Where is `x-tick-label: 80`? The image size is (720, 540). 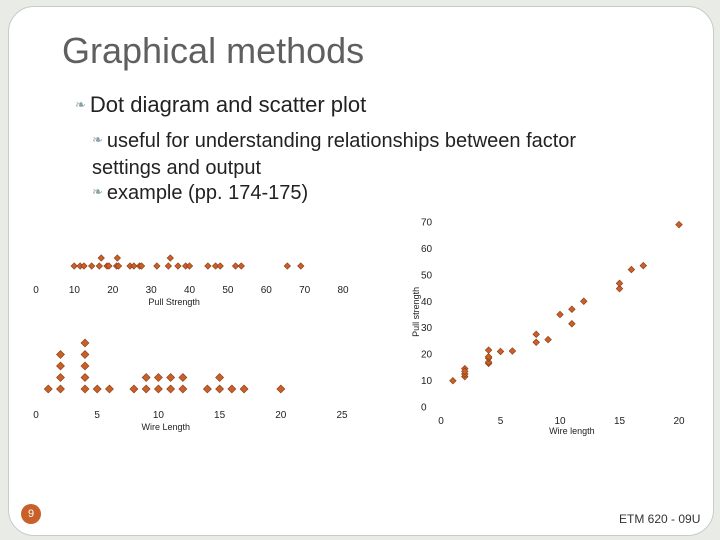 x-tick-label: 80 is located at coordinates (343, 290).